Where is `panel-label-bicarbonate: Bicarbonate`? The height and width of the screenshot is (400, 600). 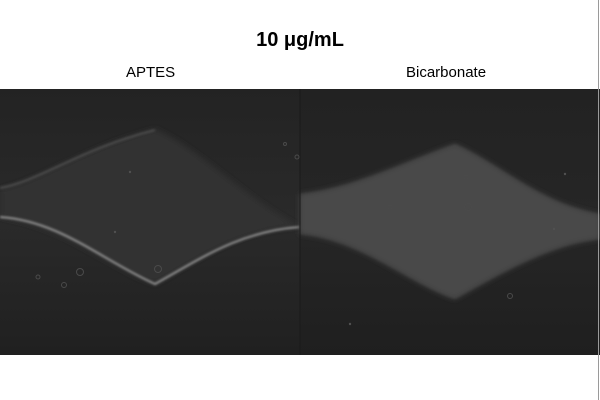 panel-label-bicarbonate: Bicarbonate is located at coordinates (446, 72).